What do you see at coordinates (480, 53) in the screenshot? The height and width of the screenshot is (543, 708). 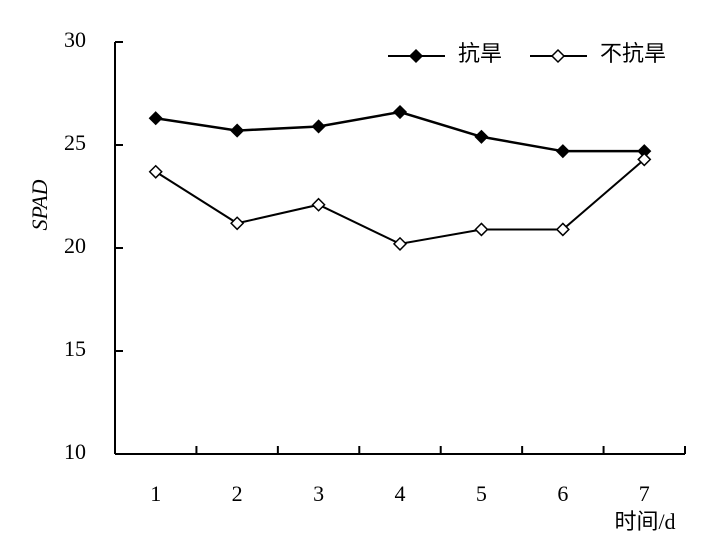 I see `legend-label: 抗旱` at bounding box center [480, 53].